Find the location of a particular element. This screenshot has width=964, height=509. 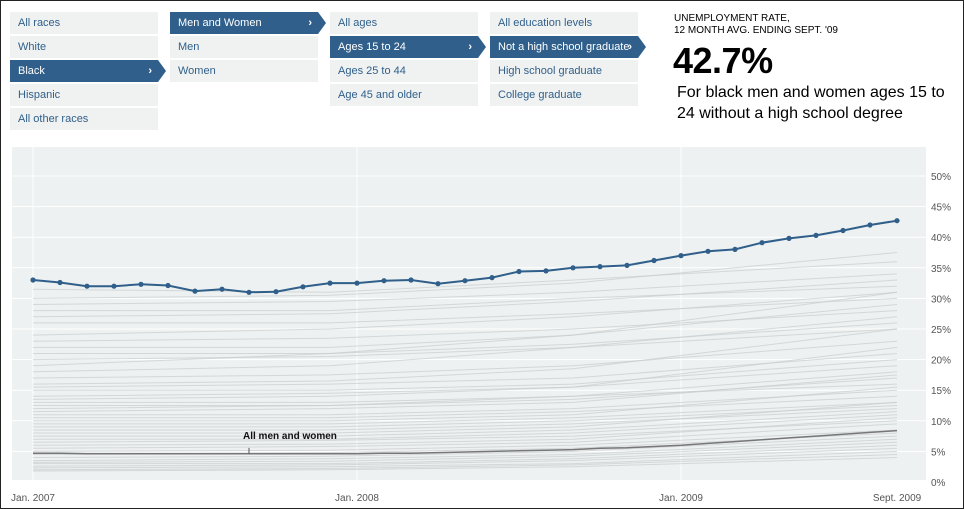

education-option: Not a high school graduate › is located at coordinates (568, 47).